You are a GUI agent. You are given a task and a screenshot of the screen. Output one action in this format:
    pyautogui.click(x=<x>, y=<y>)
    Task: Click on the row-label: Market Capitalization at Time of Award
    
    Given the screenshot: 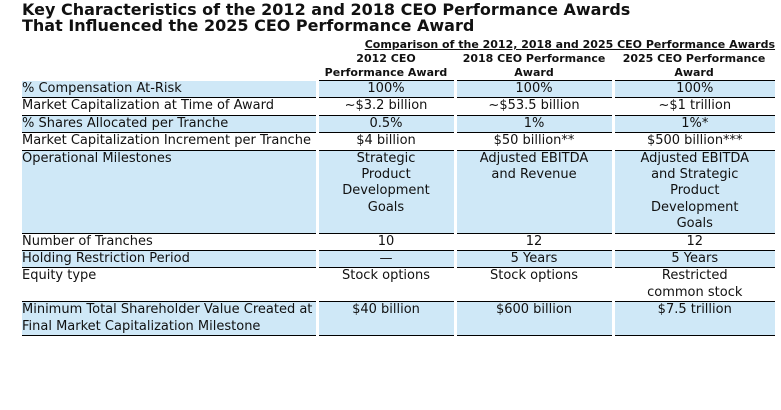 What is the action you would take?
    pyautogui.click(x=169, y=106)
    